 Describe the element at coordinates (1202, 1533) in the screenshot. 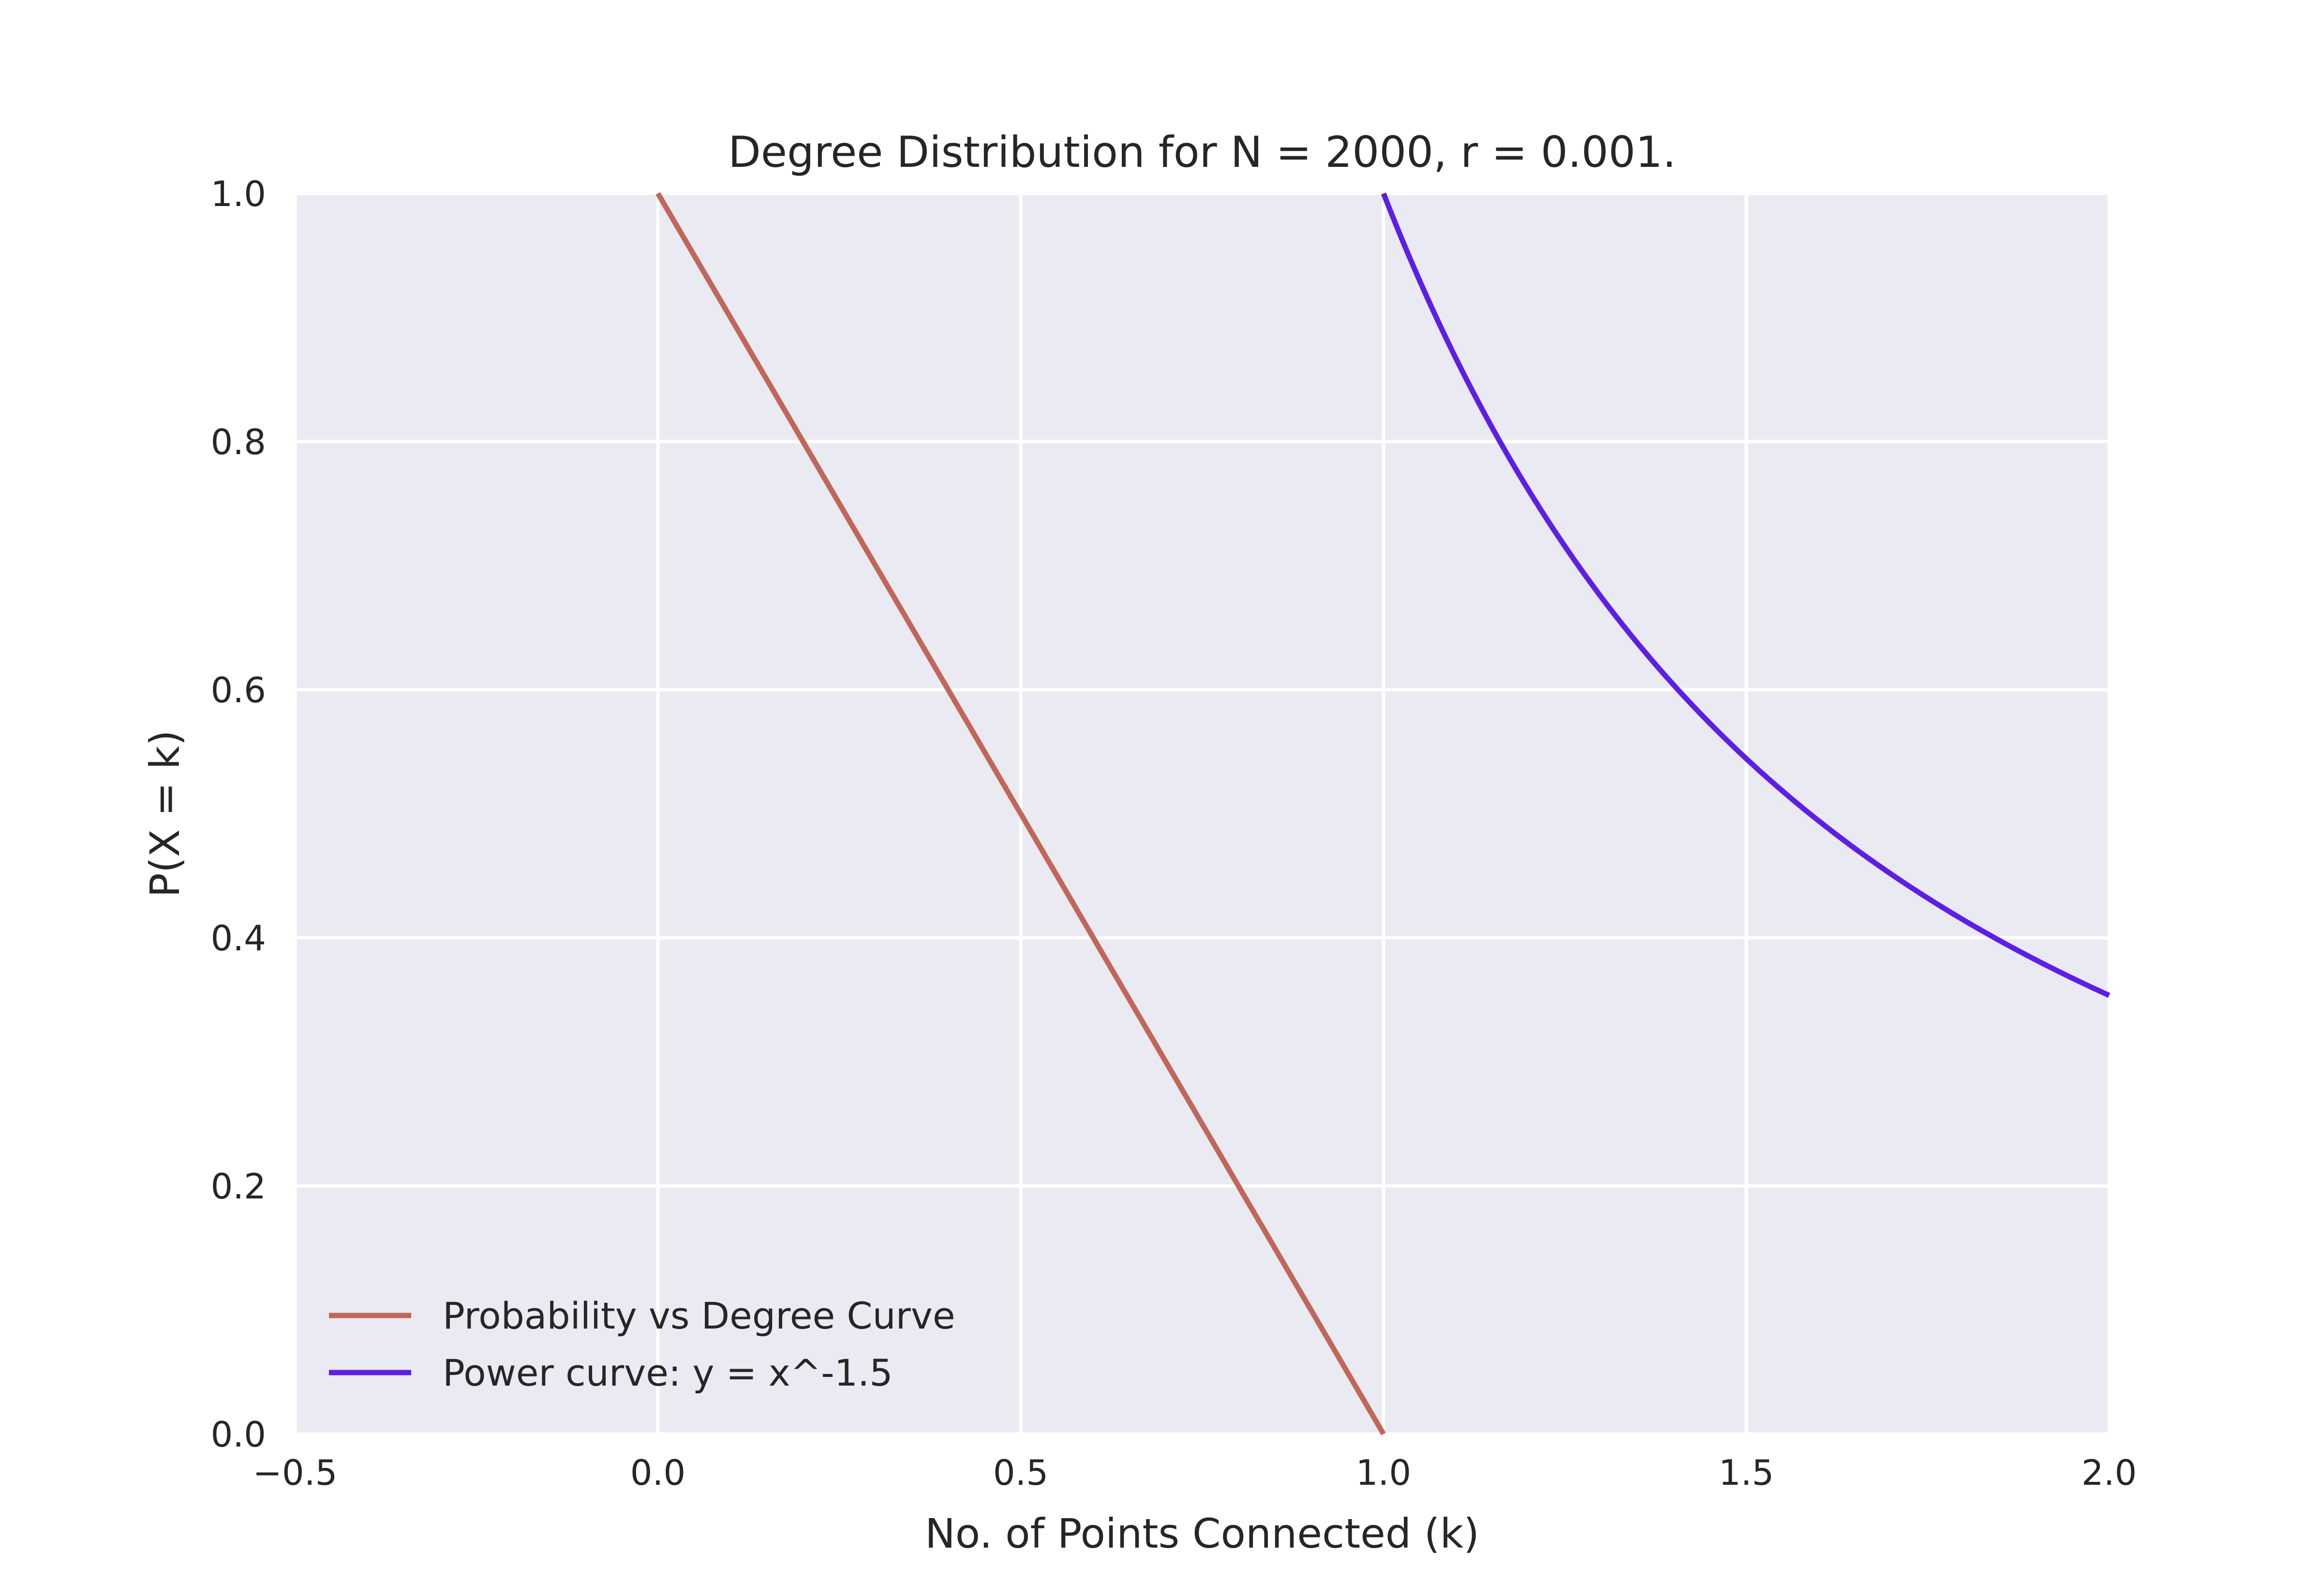

I see `x-axis-label: No. of Points Connected (k)` at that location.